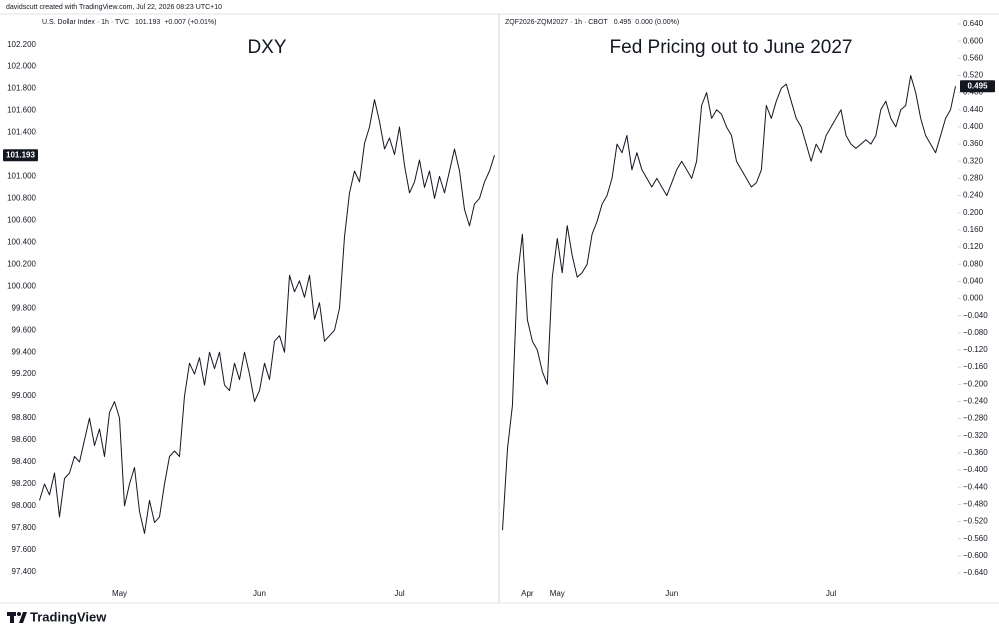 This screenshot has width=999, height=635. Describe the element at coordinates (975, 572) in the screenshot. I see `y-tick-label: −0.640` at that location.